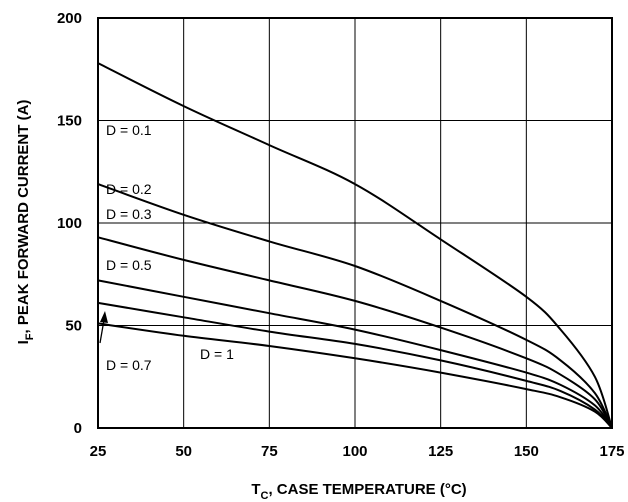  Describe the element at coordinates (611, 451) in the screenshot. I see `x-tick-label: 175` at that location.